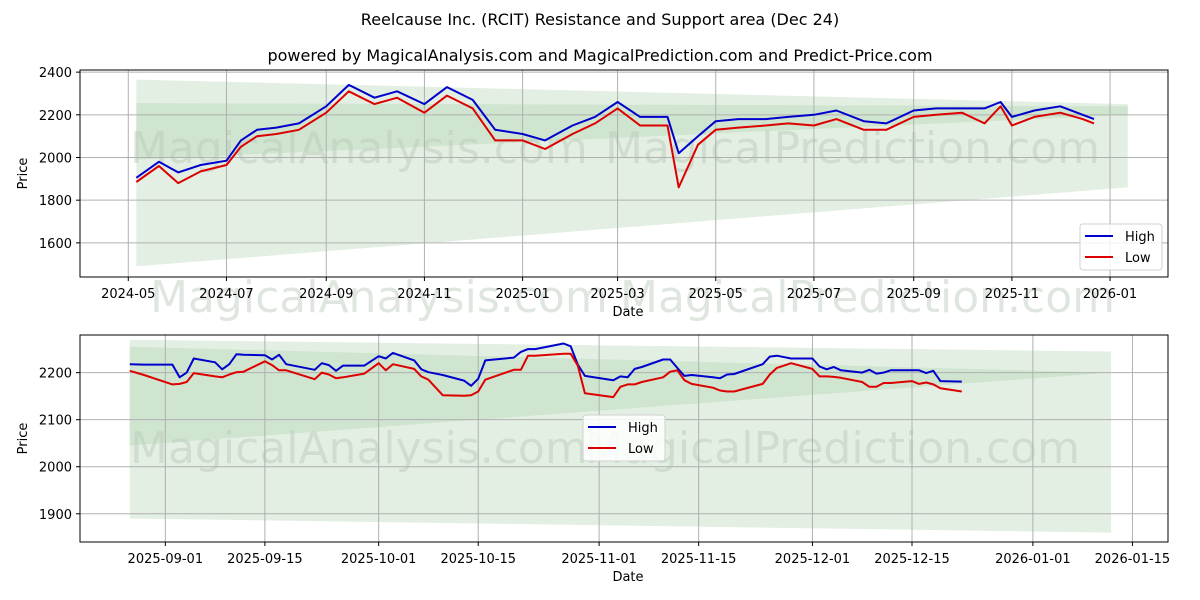  Describe the element at coordinates (1033, 559) in the screenshot. I see `x-tick-label: 2026-01-01` at that location.